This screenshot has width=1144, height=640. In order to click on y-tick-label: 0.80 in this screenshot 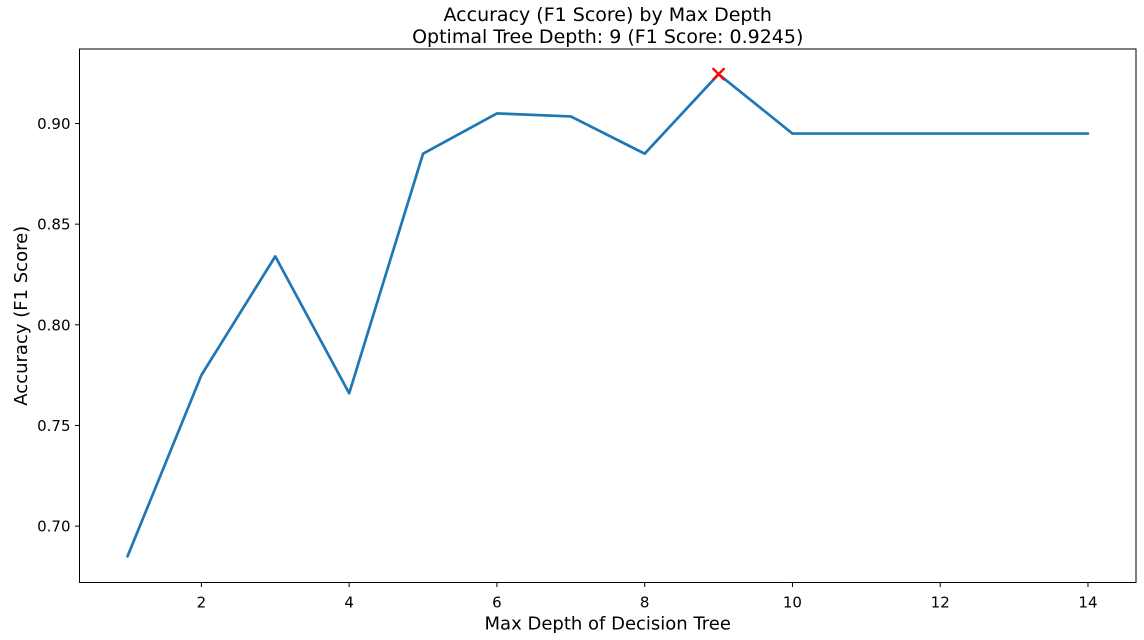, I will do `click(53, 325)`.